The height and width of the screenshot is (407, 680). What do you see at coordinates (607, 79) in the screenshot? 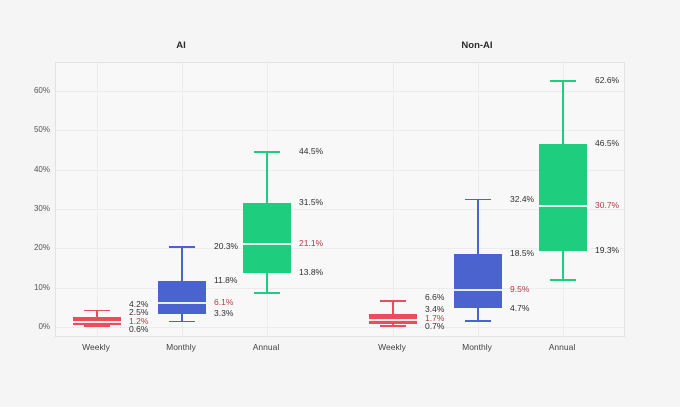
I see `value-label: 62.6%` at bounding box center [607, 79].